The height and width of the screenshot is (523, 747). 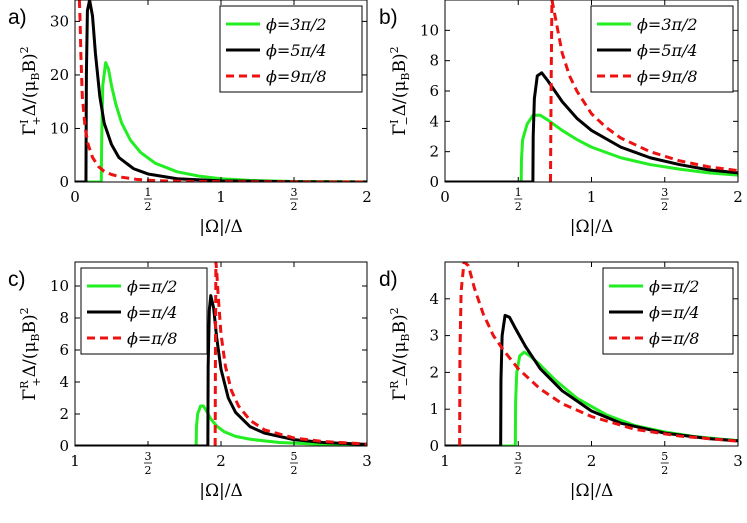 What do you see at coordinates (406, 120) in the screenshot?
I see `y-label-sub: −` at bounding box center [406, 120].